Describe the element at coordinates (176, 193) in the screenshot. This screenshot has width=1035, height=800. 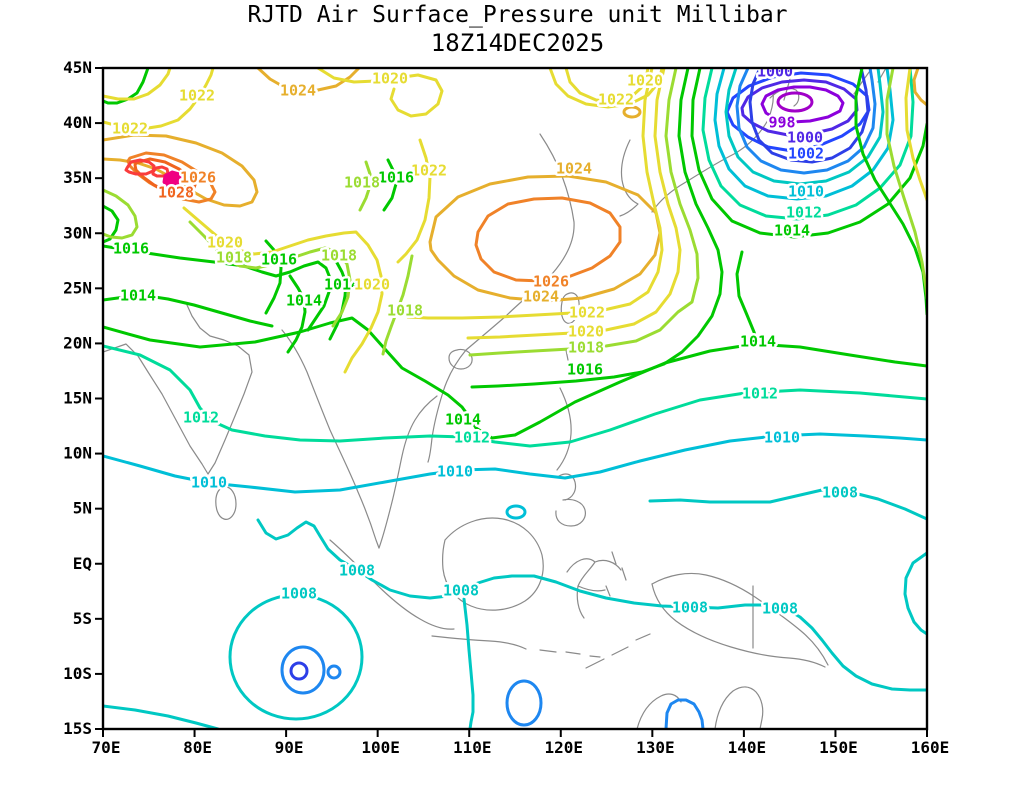
I see `contour-label-1028: 1028` at that location.